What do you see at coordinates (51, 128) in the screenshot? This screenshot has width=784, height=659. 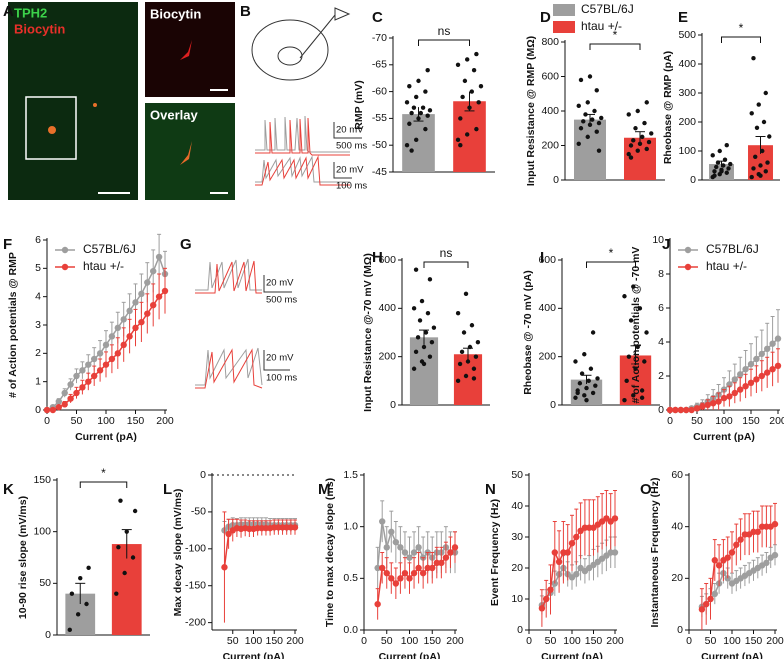 I see `inset-box` at bounding box center [51, 128].